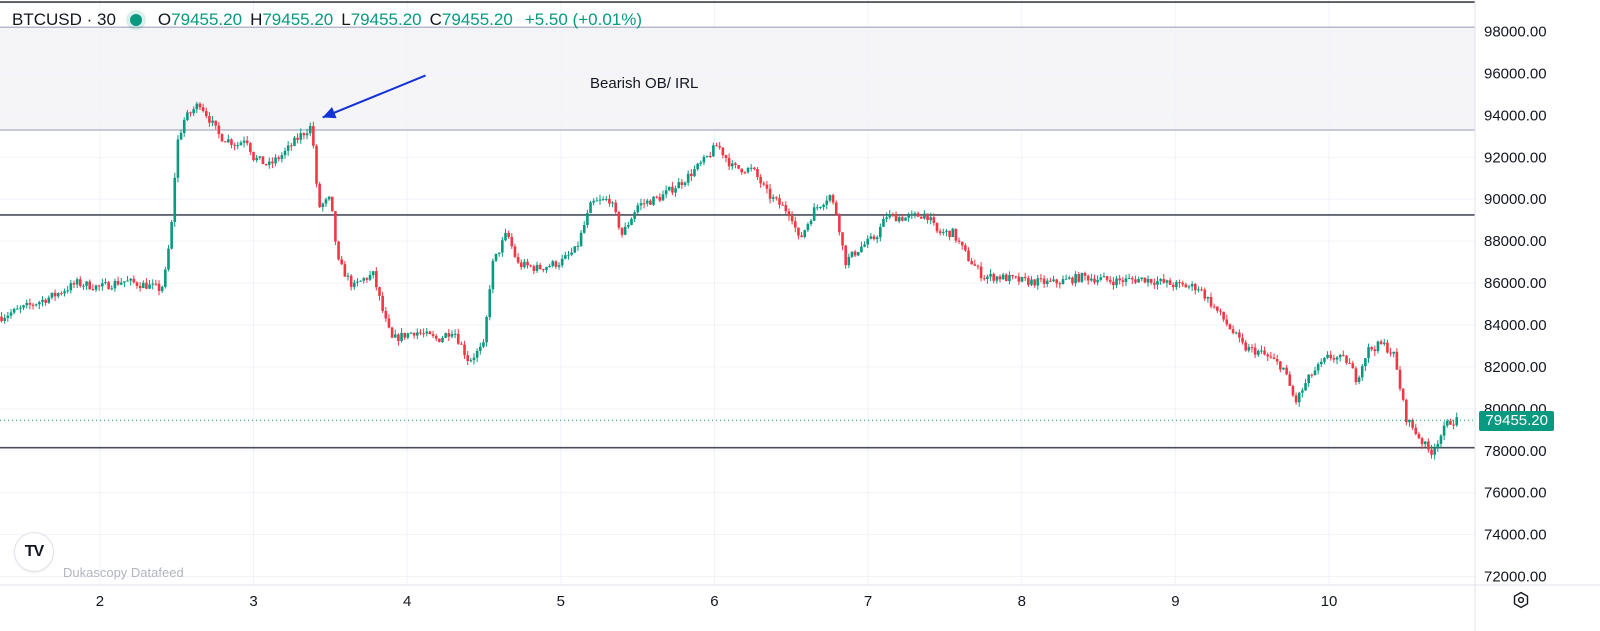 This screenshot has height=631, width=1600. Describe the element at coordinates (64, 19) in the screenshot. I see `symbol-title: BTCUSD · 30` at that location.